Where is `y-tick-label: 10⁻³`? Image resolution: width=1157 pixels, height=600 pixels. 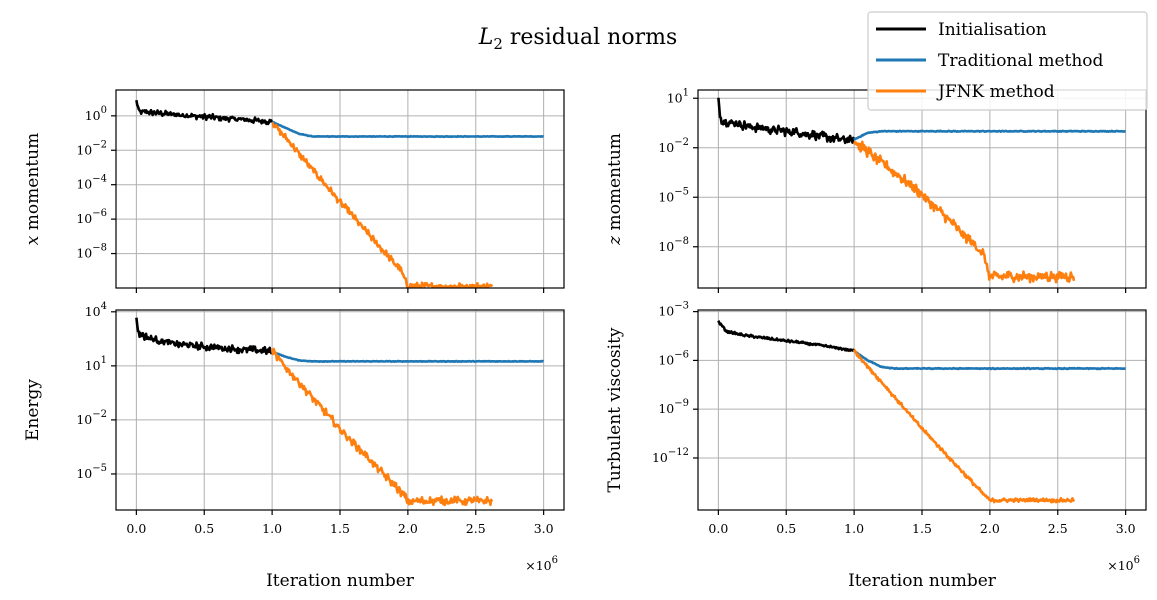 y-tick-label: 10⁻³ is located at coordinates (673, 310).